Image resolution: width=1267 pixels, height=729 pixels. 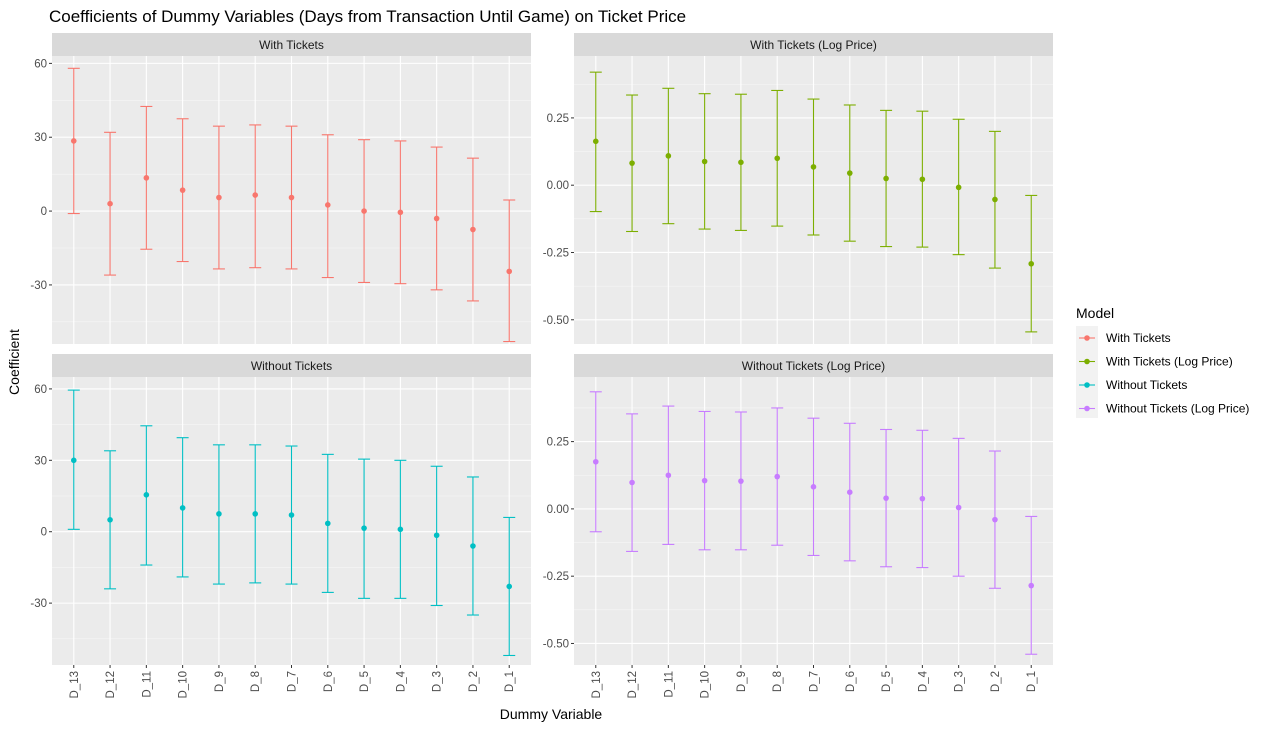 I want to click on legend-item: With Tickets, so click(x=1125, y=338).